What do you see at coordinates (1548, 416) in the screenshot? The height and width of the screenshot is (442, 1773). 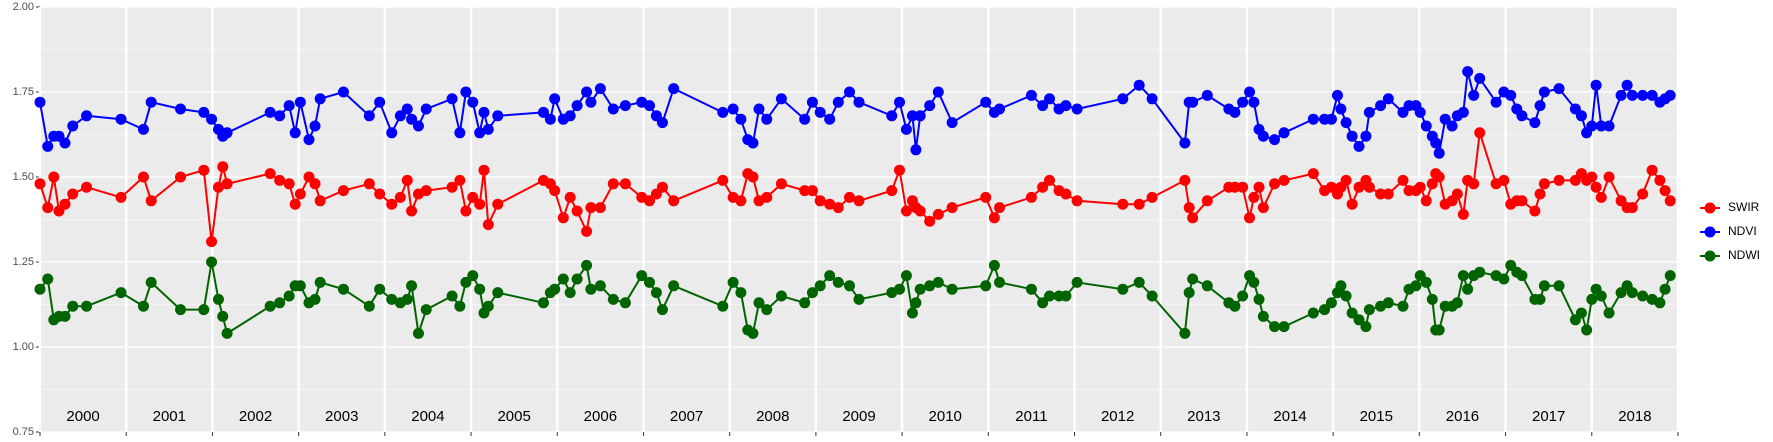 I see `year-label: 2017` at bounding box center [1548, 416].